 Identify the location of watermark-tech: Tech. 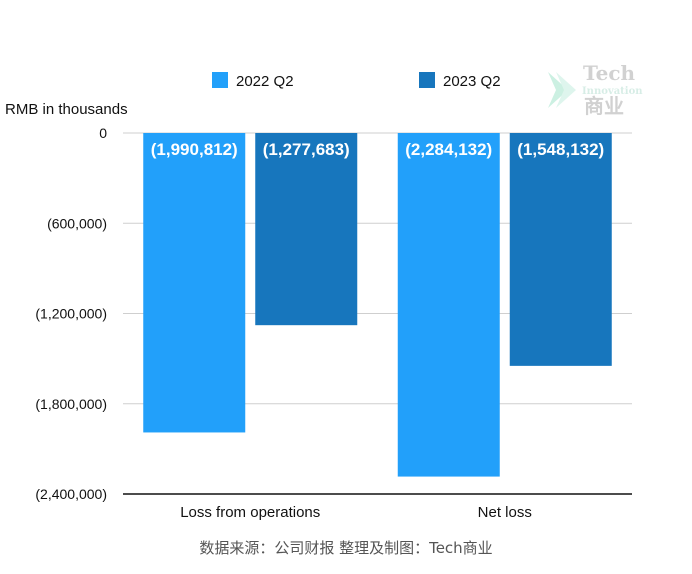
(609, 73).